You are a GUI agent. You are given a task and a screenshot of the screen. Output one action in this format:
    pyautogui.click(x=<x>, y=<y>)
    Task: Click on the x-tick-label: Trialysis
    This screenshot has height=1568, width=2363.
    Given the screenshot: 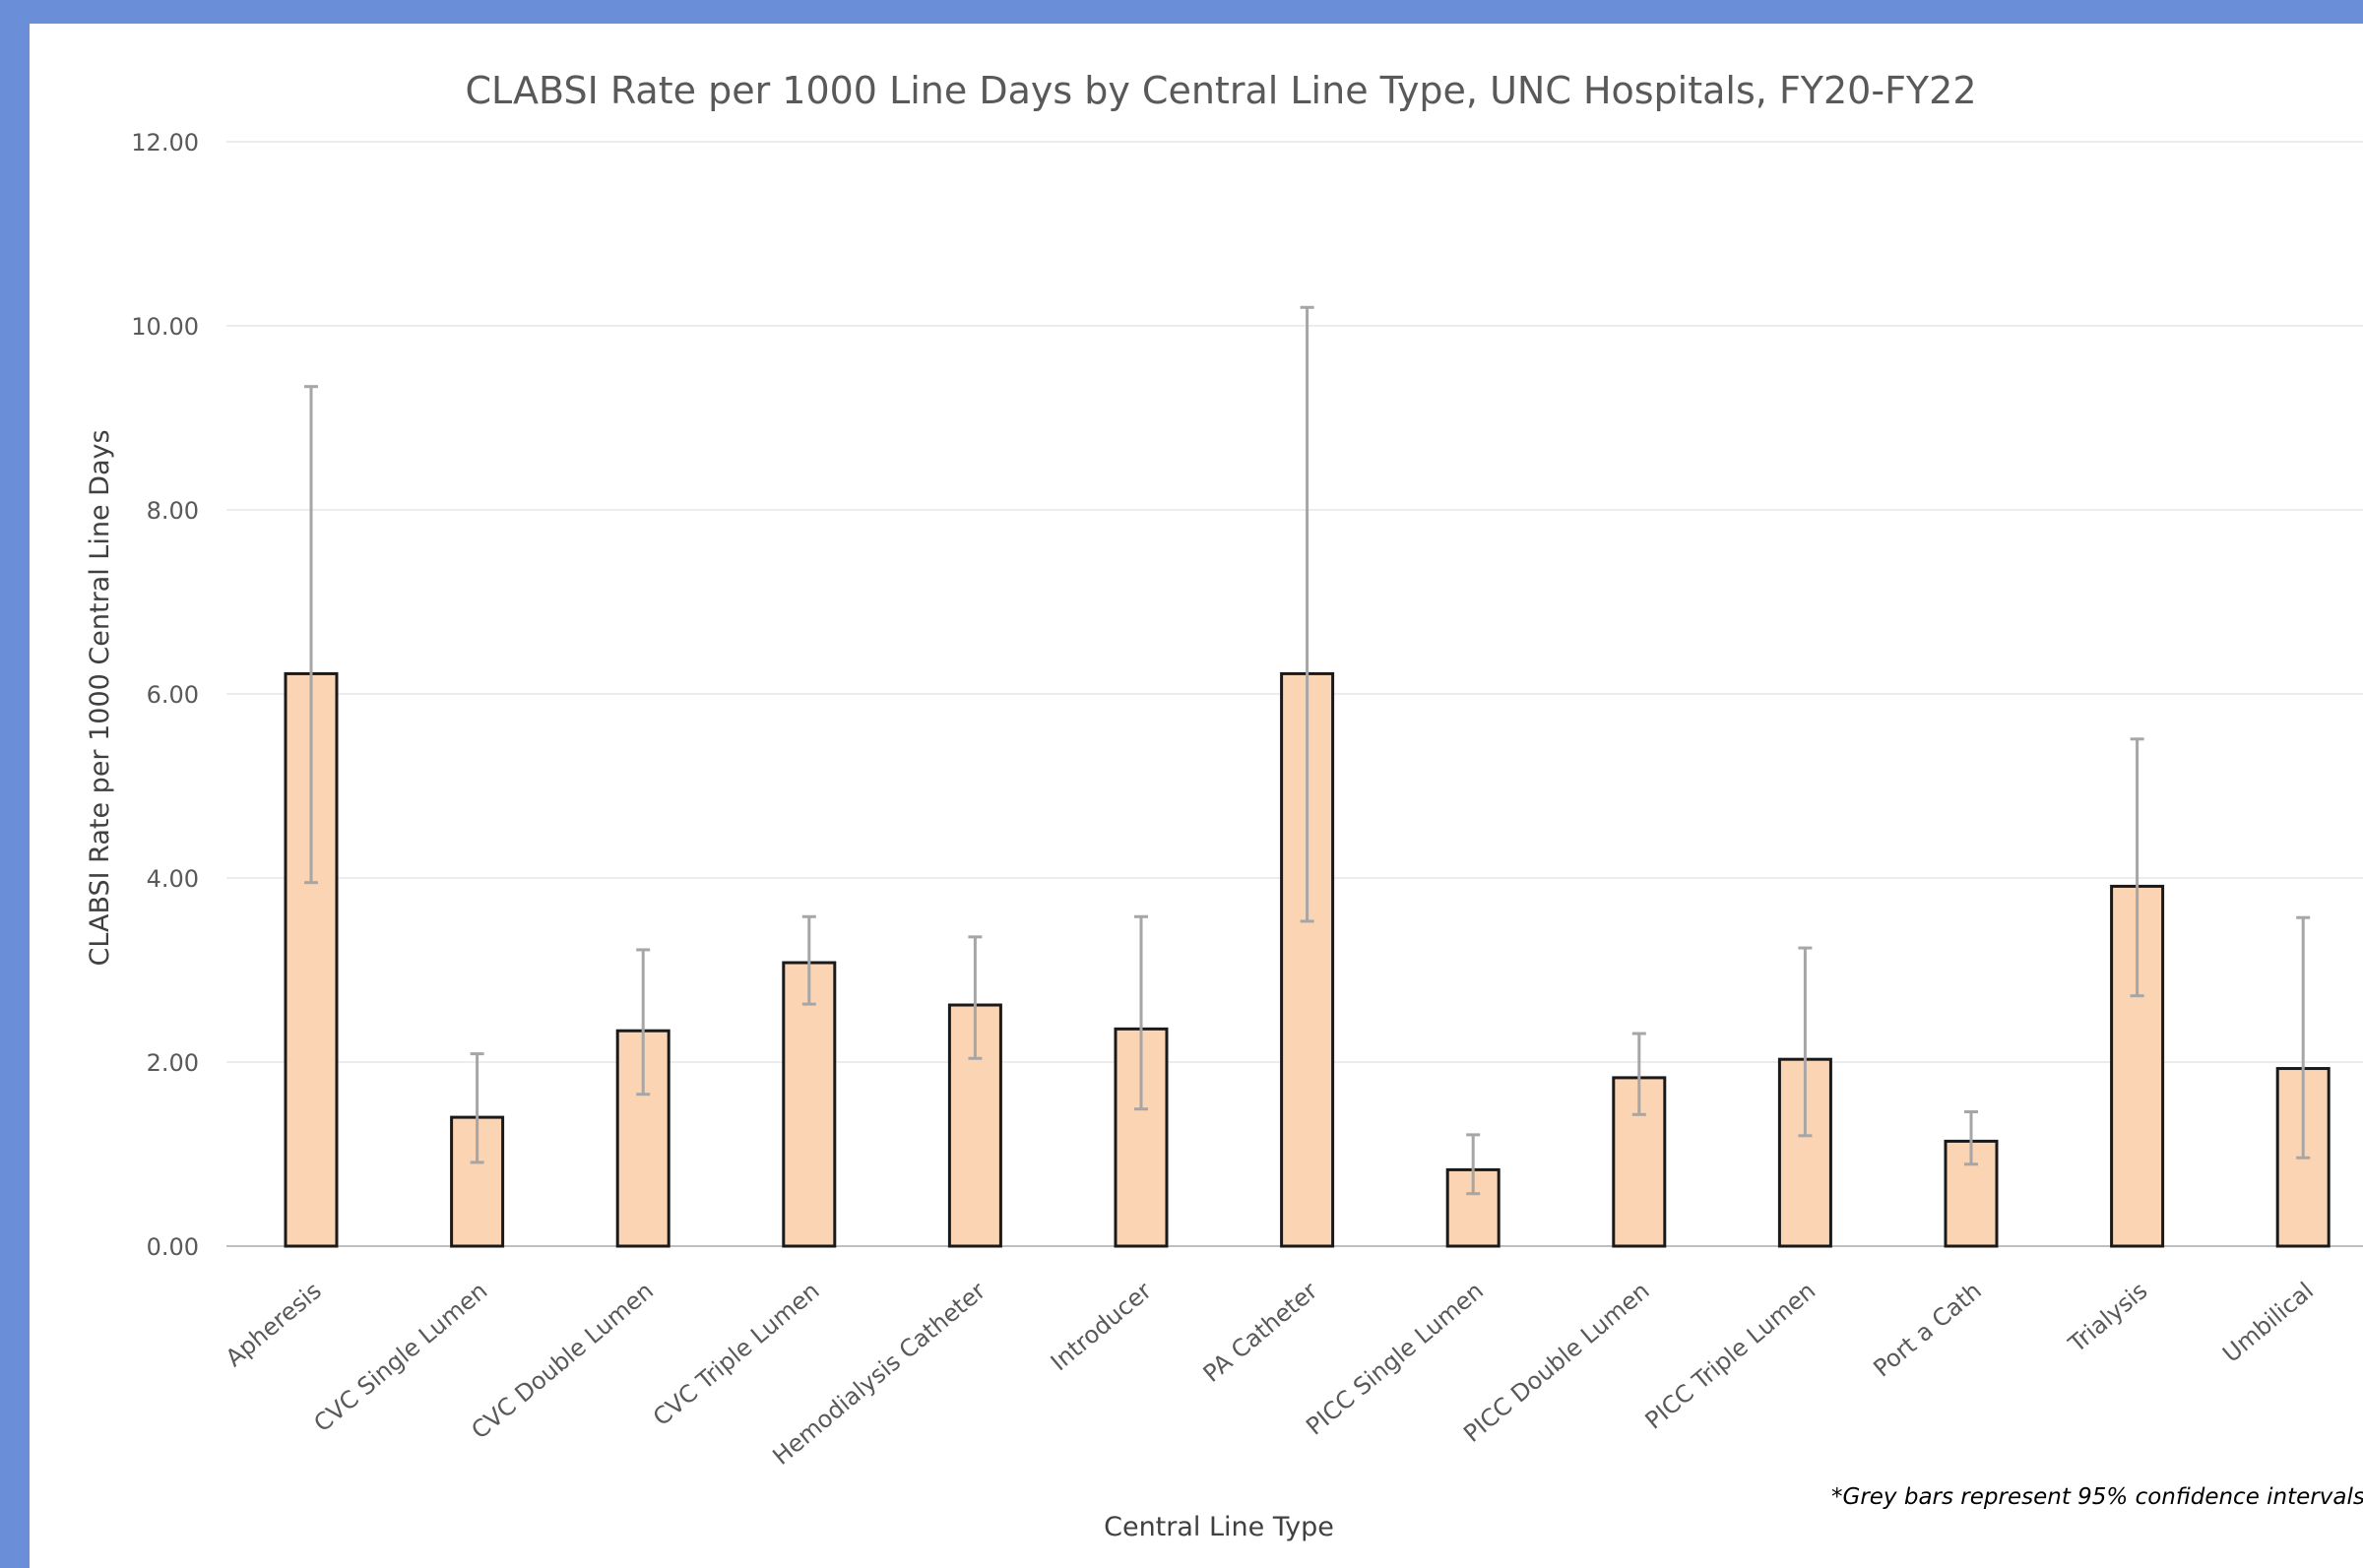 What is the action you would take?
    pyautogui.click(x=2107, y=1317)
    